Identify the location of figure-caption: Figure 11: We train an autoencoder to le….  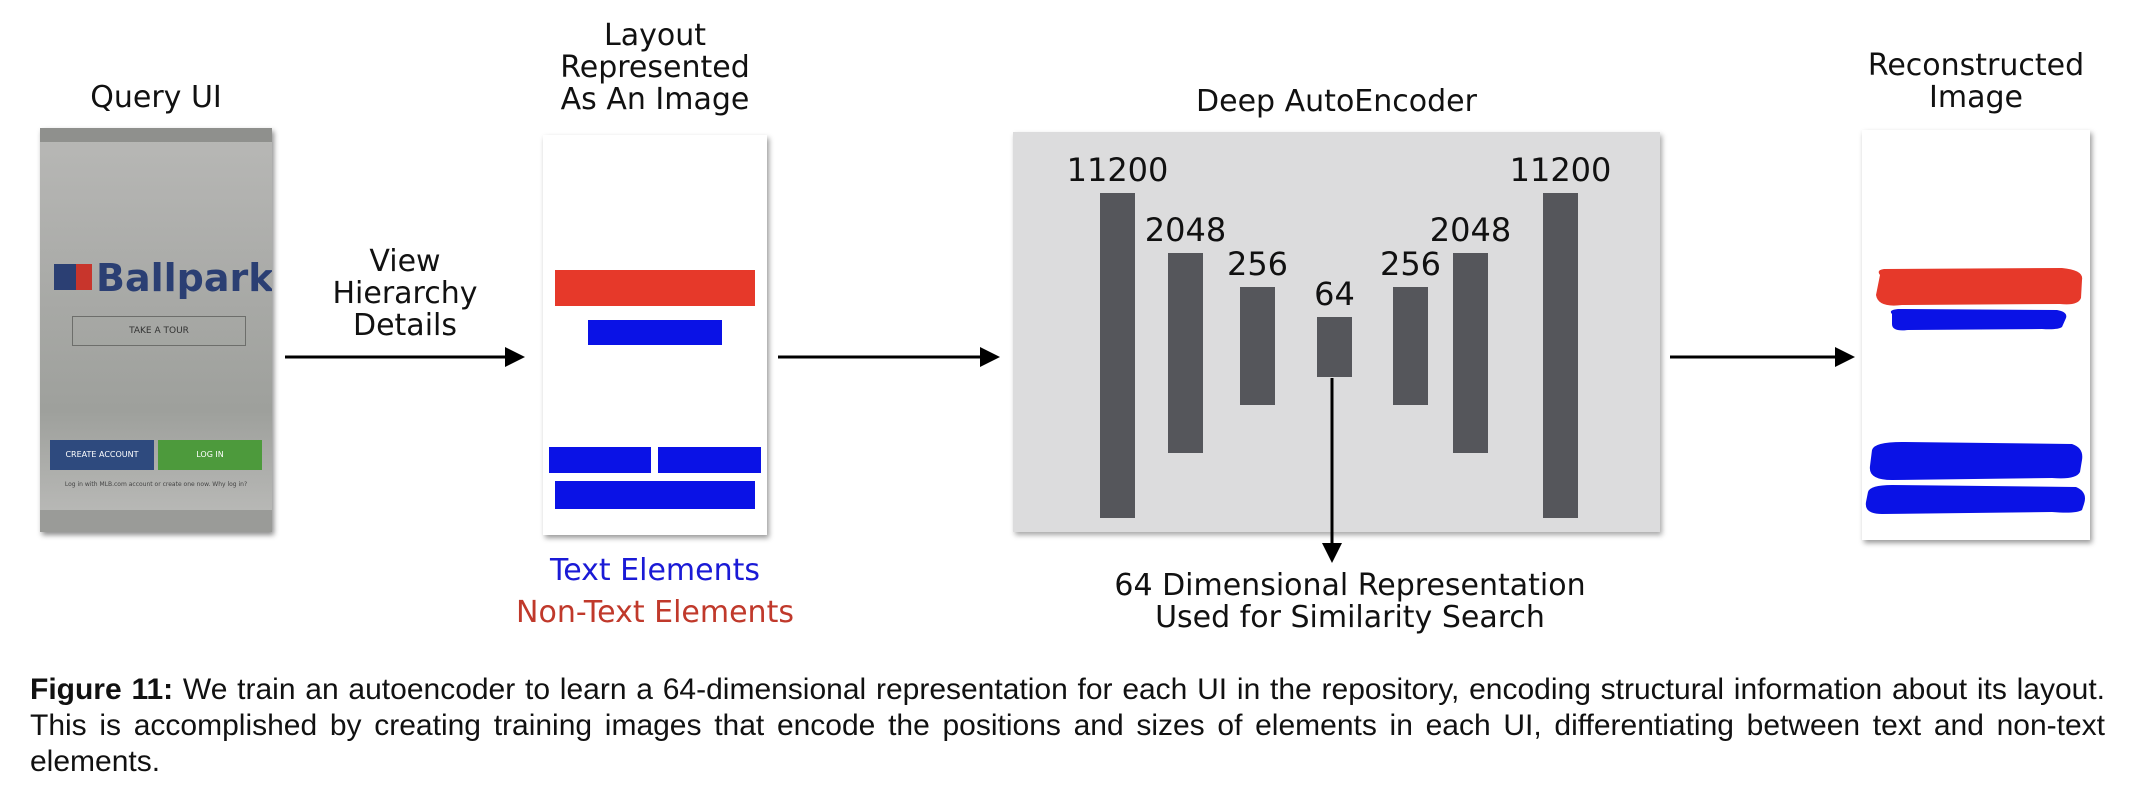
(1067, 726).